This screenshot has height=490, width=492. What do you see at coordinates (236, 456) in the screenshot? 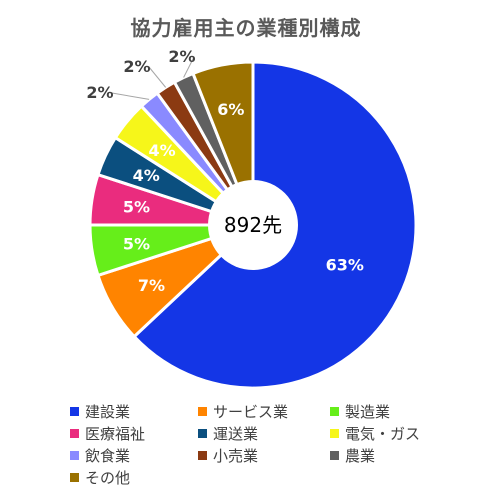
I see `legend-label: 小売業` at bounding box center [236, 456].